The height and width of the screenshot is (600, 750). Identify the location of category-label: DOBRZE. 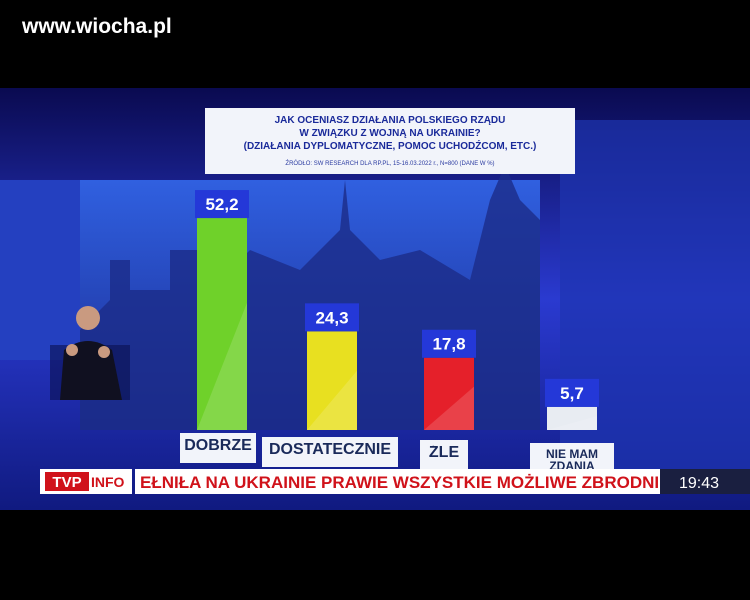
(218, 446).